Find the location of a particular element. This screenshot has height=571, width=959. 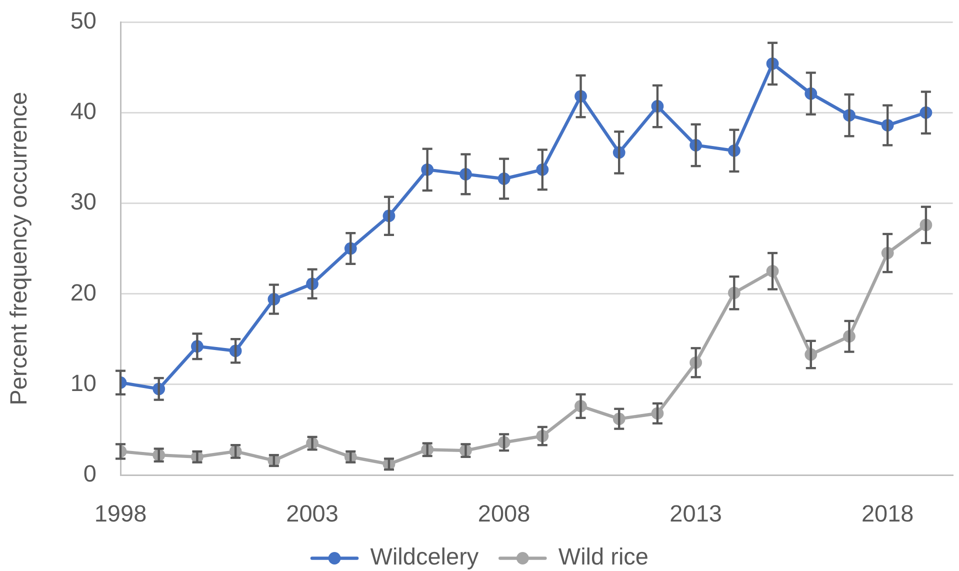

y-tick-label: 50 is located at coordinates (83, 20).